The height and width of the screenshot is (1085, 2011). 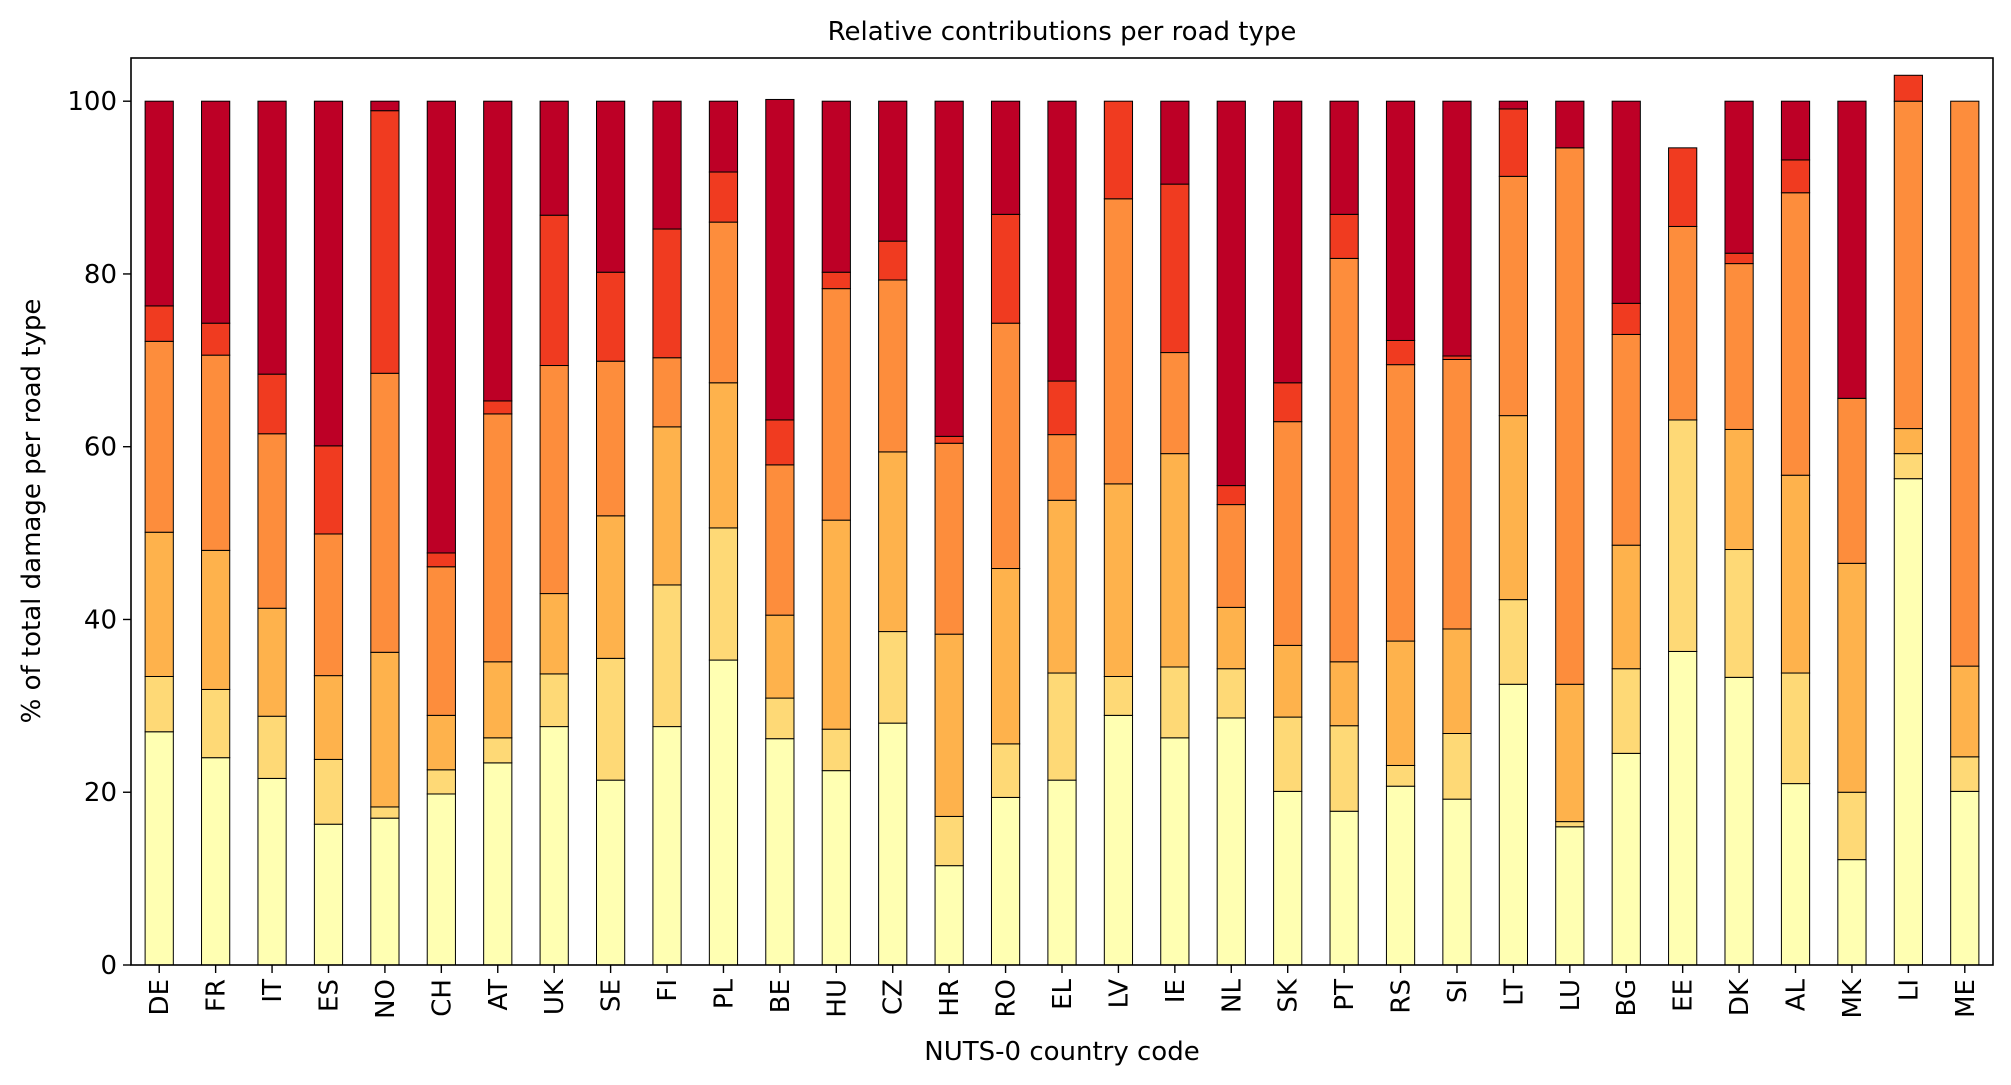 What do you see at coordinates (1232, 995) in the screenshot?
I see `x-tick-label-nl: NL` at bounding box center [1232, 995].